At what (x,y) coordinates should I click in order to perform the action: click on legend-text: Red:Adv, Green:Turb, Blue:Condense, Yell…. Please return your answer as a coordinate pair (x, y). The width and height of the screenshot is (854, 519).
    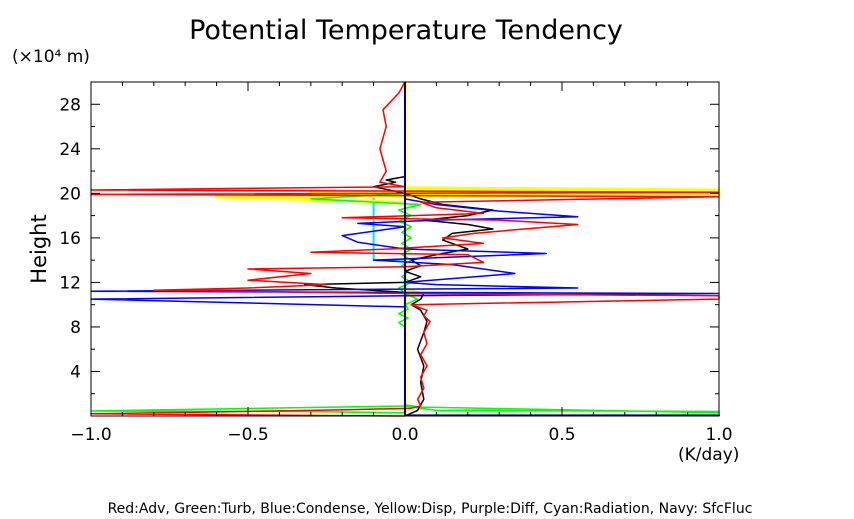
    Looking at the image, I should click on (430, 509).